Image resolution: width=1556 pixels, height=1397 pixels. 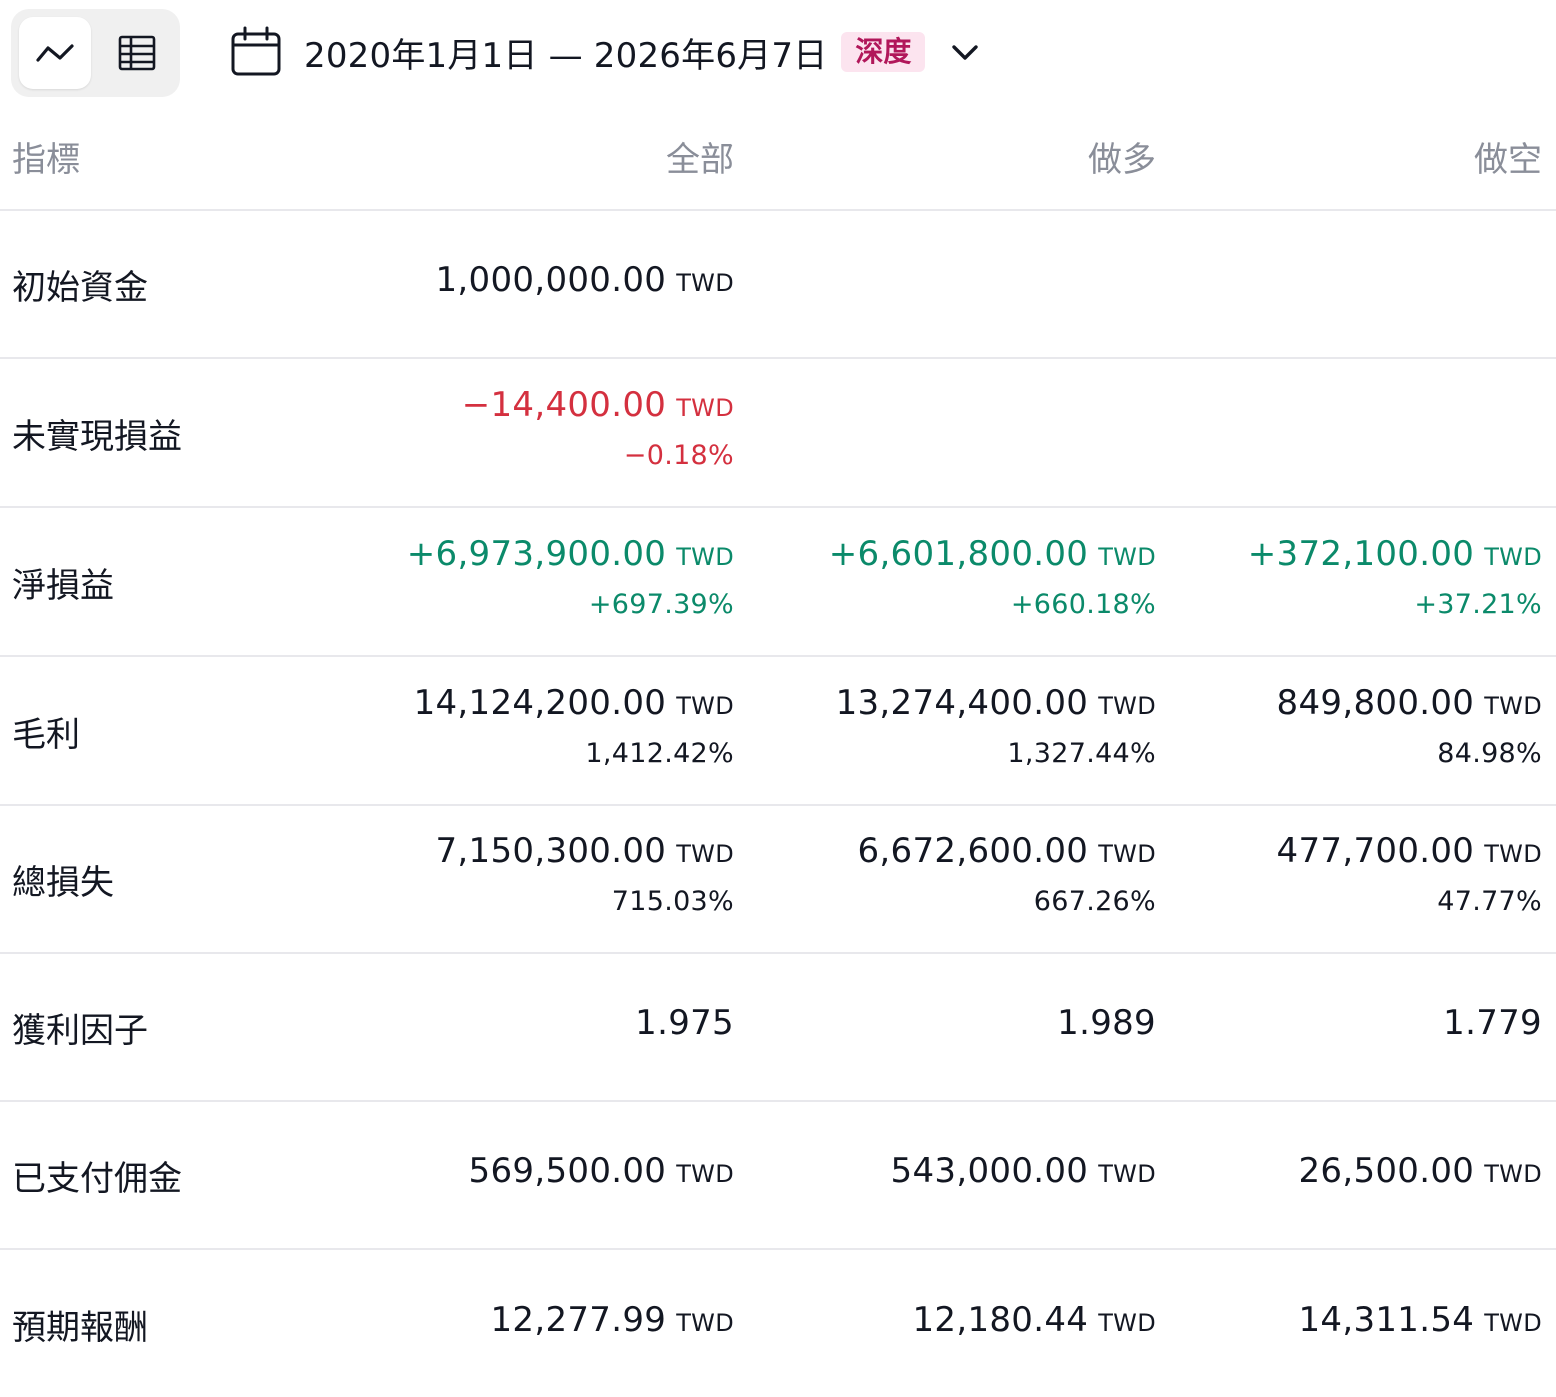 I want to click on cell-all: 1,000,000.00 TWD, so click(x=585, y=280).